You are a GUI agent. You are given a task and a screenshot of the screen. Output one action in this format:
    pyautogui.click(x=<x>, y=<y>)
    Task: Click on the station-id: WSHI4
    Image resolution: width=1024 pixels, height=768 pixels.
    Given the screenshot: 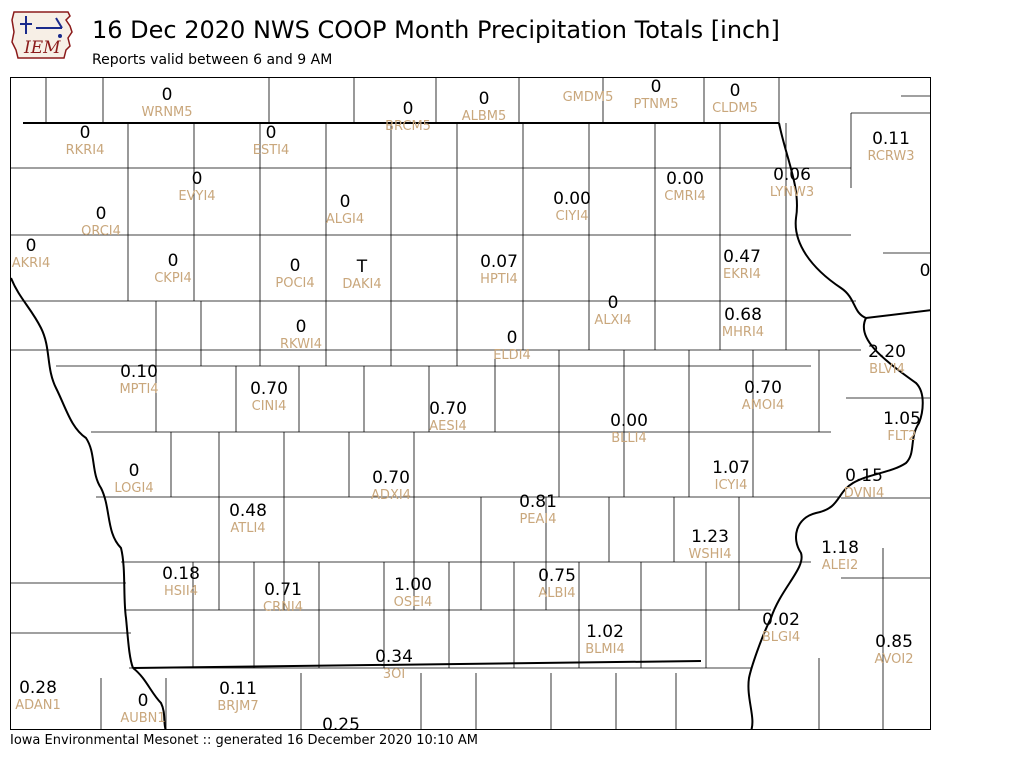 What is the action you would take?
    pyautogui.click(x=710, y=554)
    